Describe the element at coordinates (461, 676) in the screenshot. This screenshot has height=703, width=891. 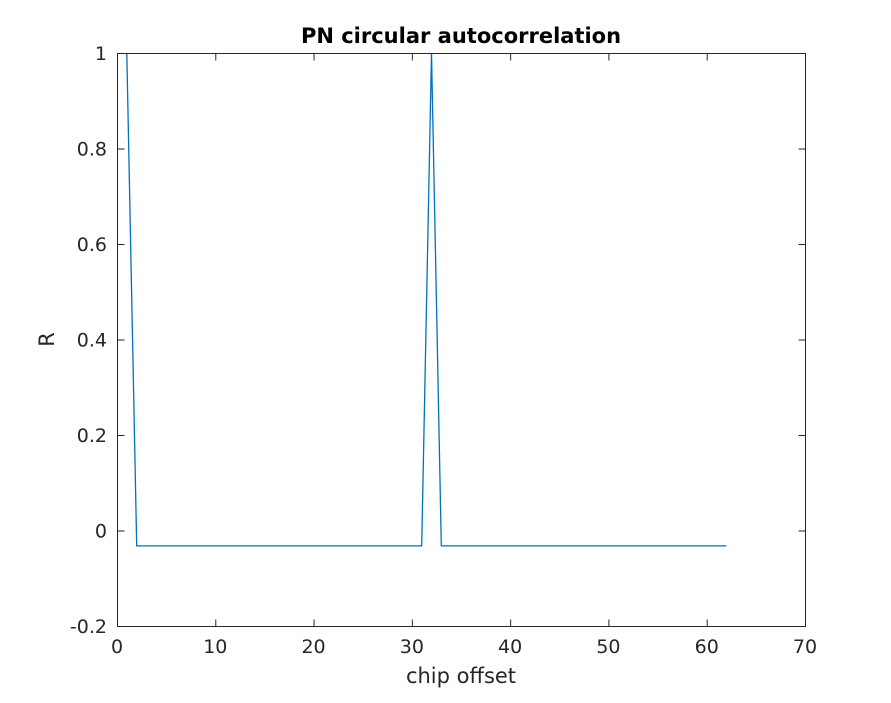
I see `x-axis-label: chip offset` at that location.